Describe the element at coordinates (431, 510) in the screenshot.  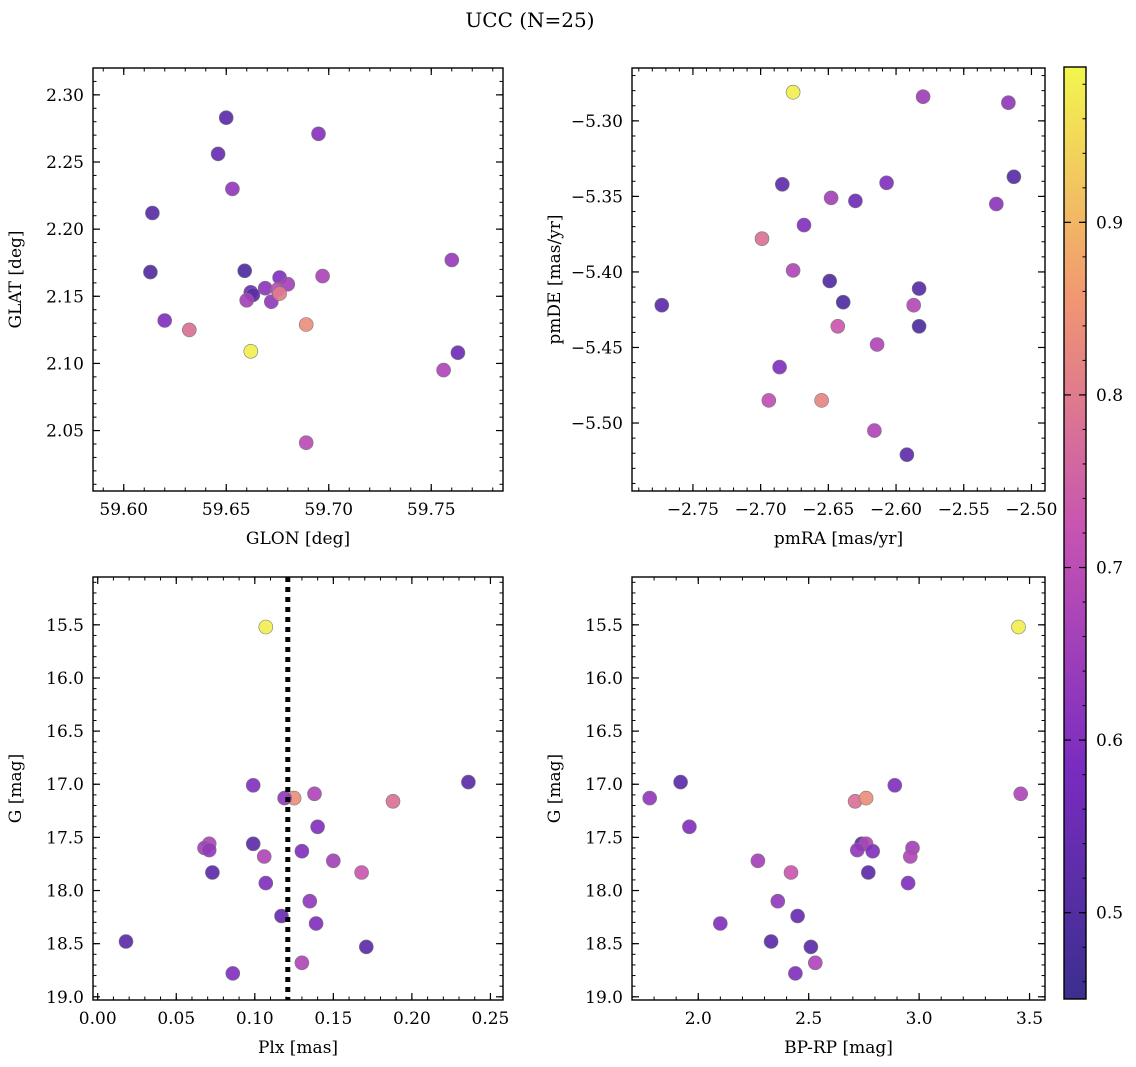
I see `x-tick-label: 59.75` at that location.